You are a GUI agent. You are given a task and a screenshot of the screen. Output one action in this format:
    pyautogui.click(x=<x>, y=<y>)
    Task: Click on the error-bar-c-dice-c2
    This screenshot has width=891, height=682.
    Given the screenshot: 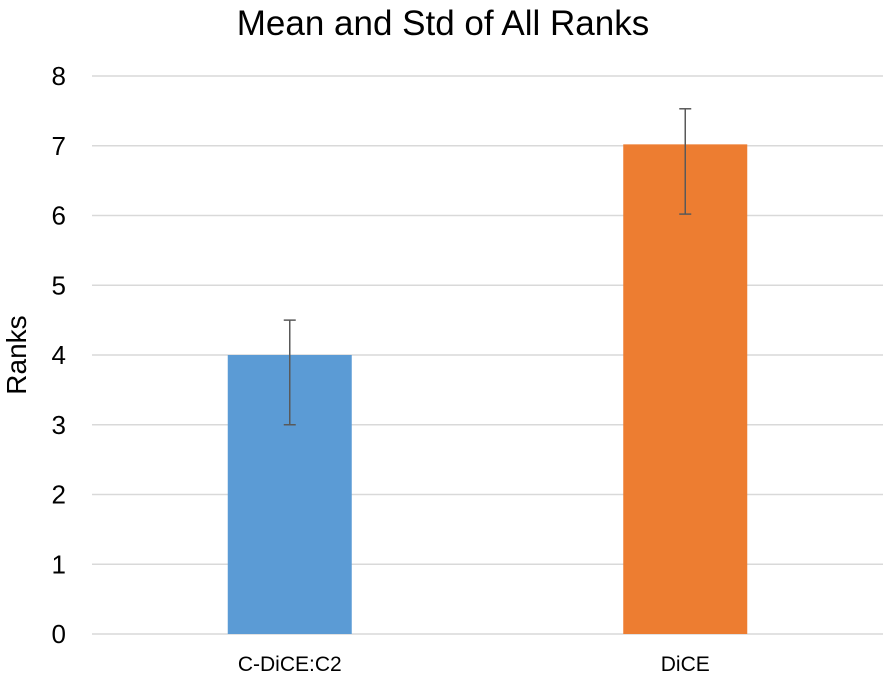 What is the action you would take?
    pyautogui.click(x=289, y=372)
    